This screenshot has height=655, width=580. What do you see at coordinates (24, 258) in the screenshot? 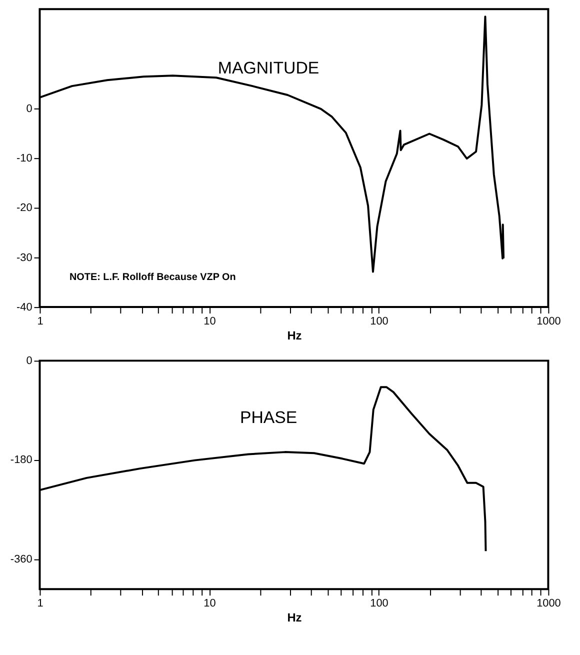
I see `y-tick-label: -30` at bounding box center [24, 258].